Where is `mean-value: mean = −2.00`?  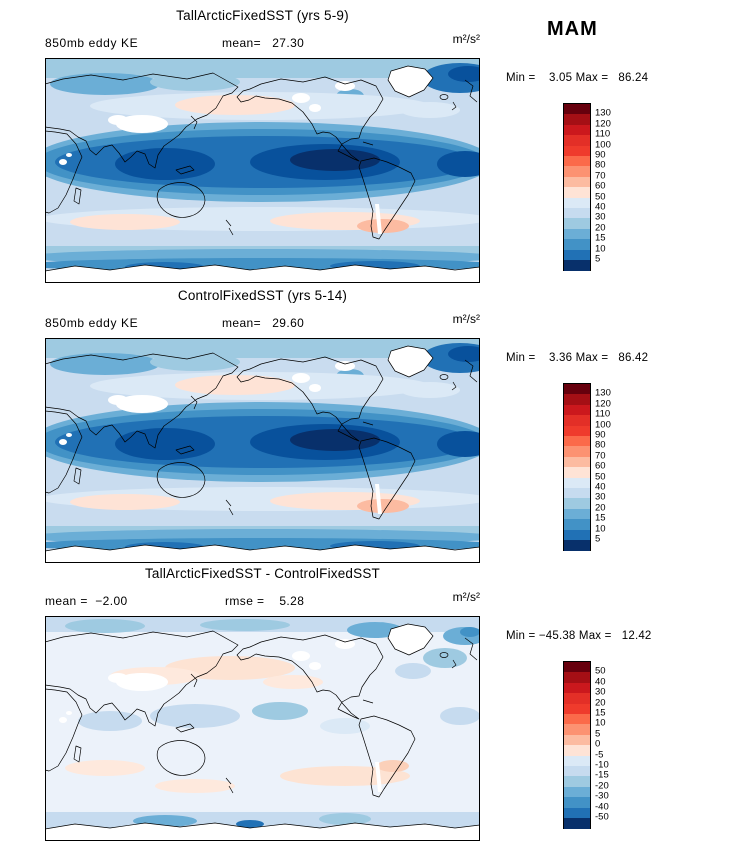
mean-value: mean = −2.00 is located at coordinates (86, 601).